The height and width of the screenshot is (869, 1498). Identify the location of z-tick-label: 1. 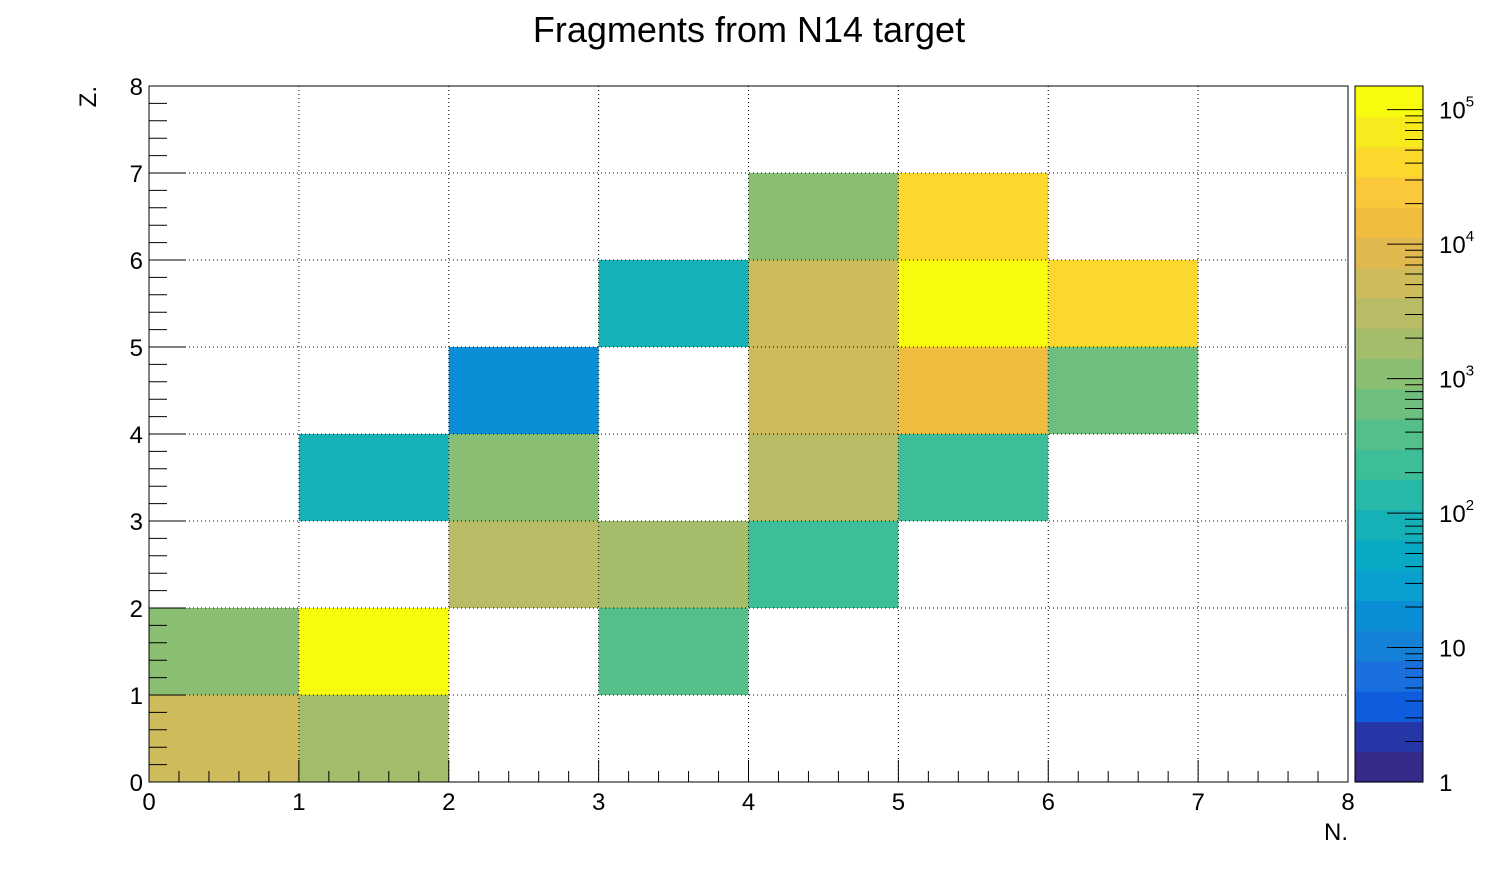
(1445, 783).